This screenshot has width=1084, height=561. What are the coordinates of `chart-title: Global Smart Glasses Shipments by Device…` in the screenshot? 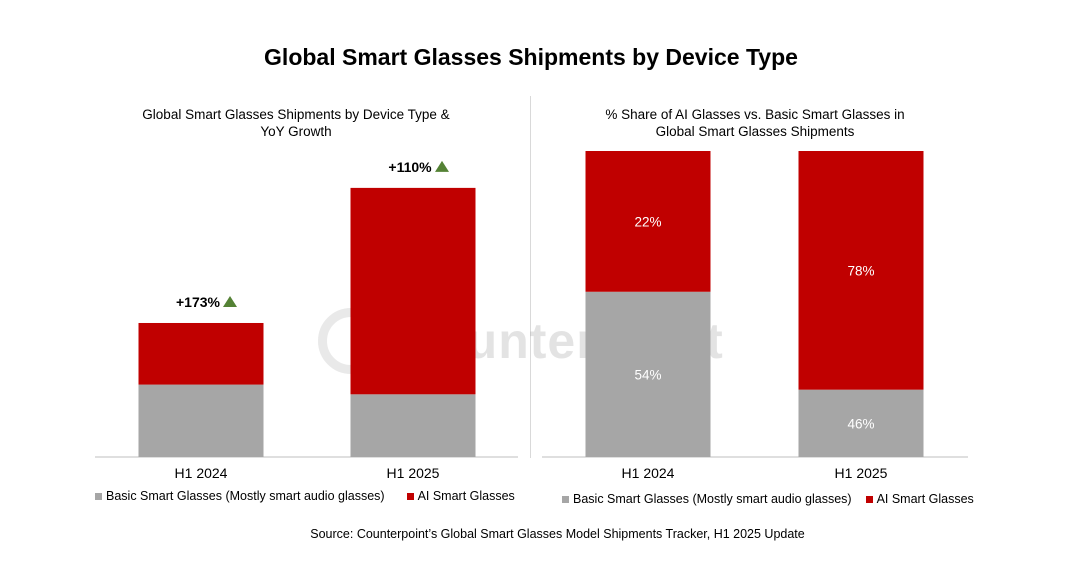 It's located at (531, 57).